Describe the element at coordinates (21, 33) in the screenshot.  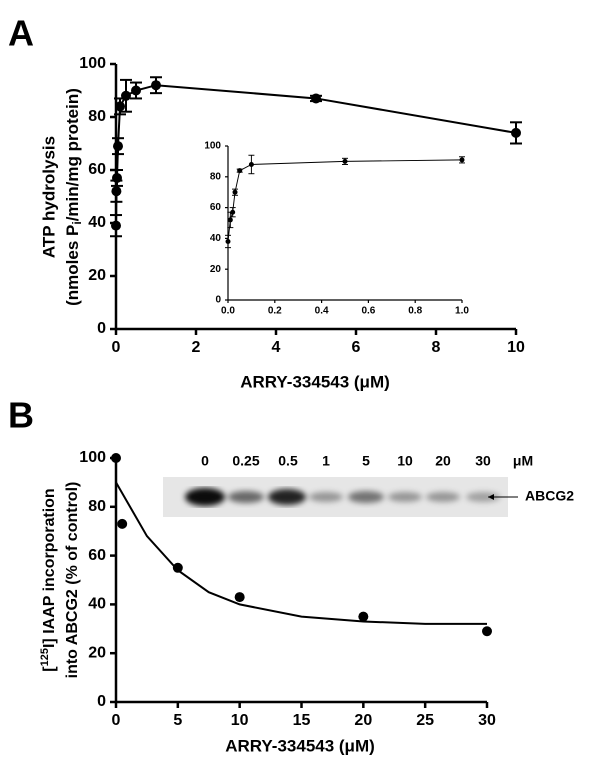
I see `panel-label: A` at that location.